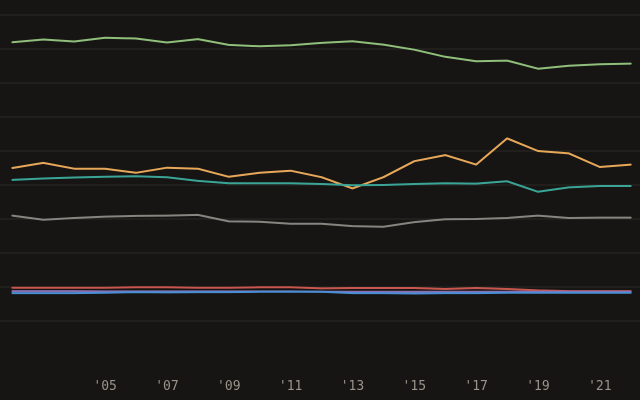  I want to click on x-tick-label: '13, so click(352, 386).